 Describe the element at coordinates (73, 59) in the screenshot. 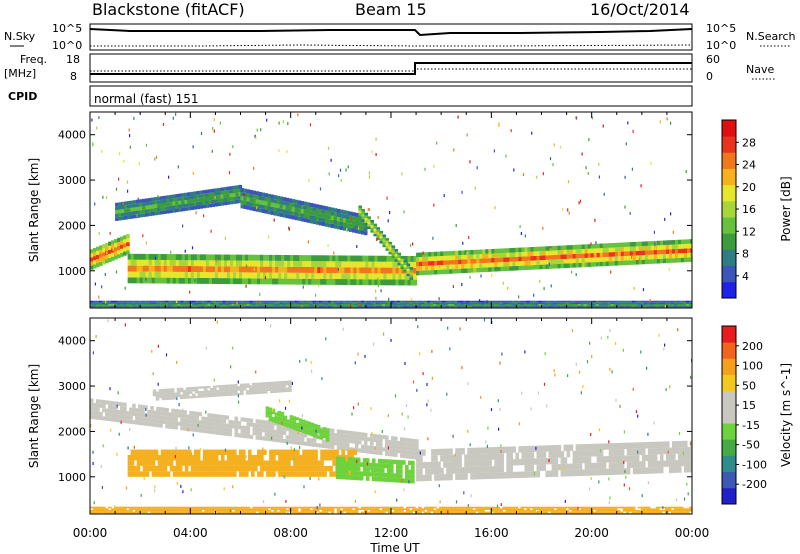

I see `freq-tick-high: 18` at that location.